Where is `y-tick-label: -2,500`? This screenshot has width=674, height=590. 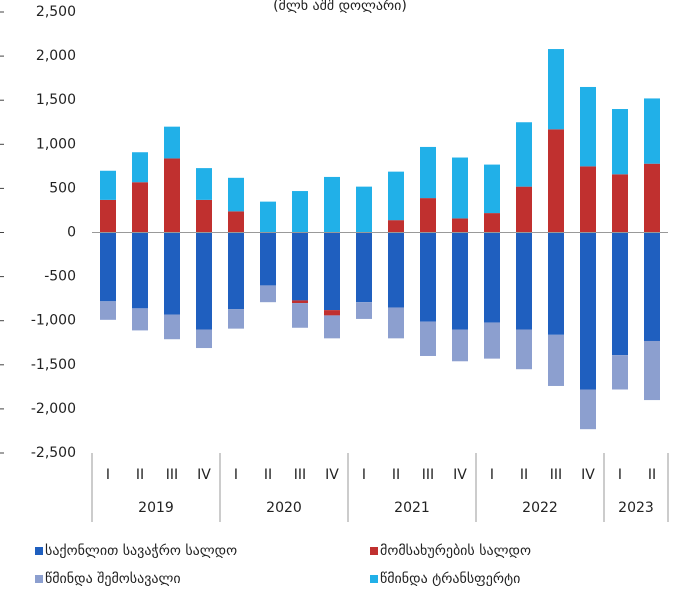 y-tick-label: -2,500 is located at coordinates (53, 453).